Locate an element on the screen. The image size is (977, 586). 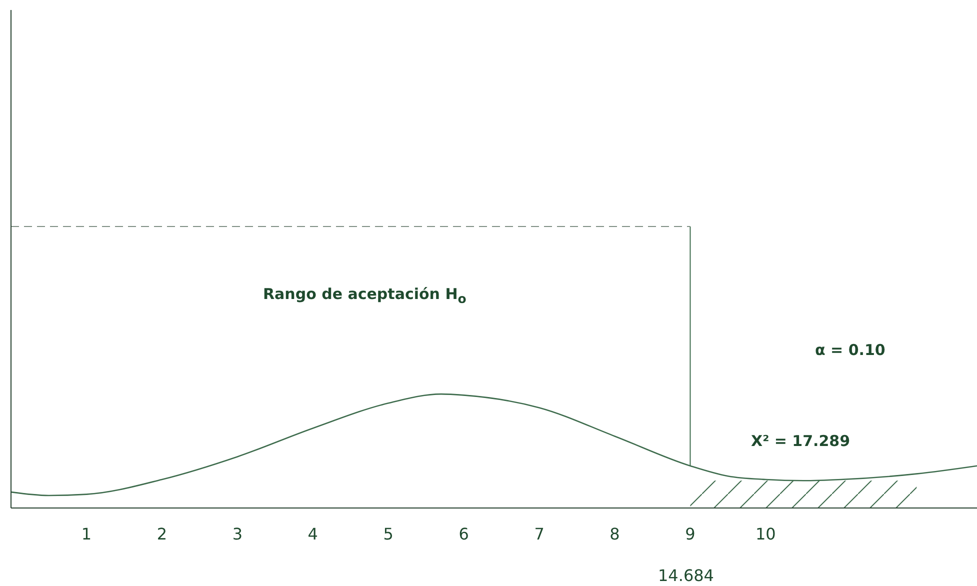
x-tick-label: 8 is located at coordinates (615, 534).